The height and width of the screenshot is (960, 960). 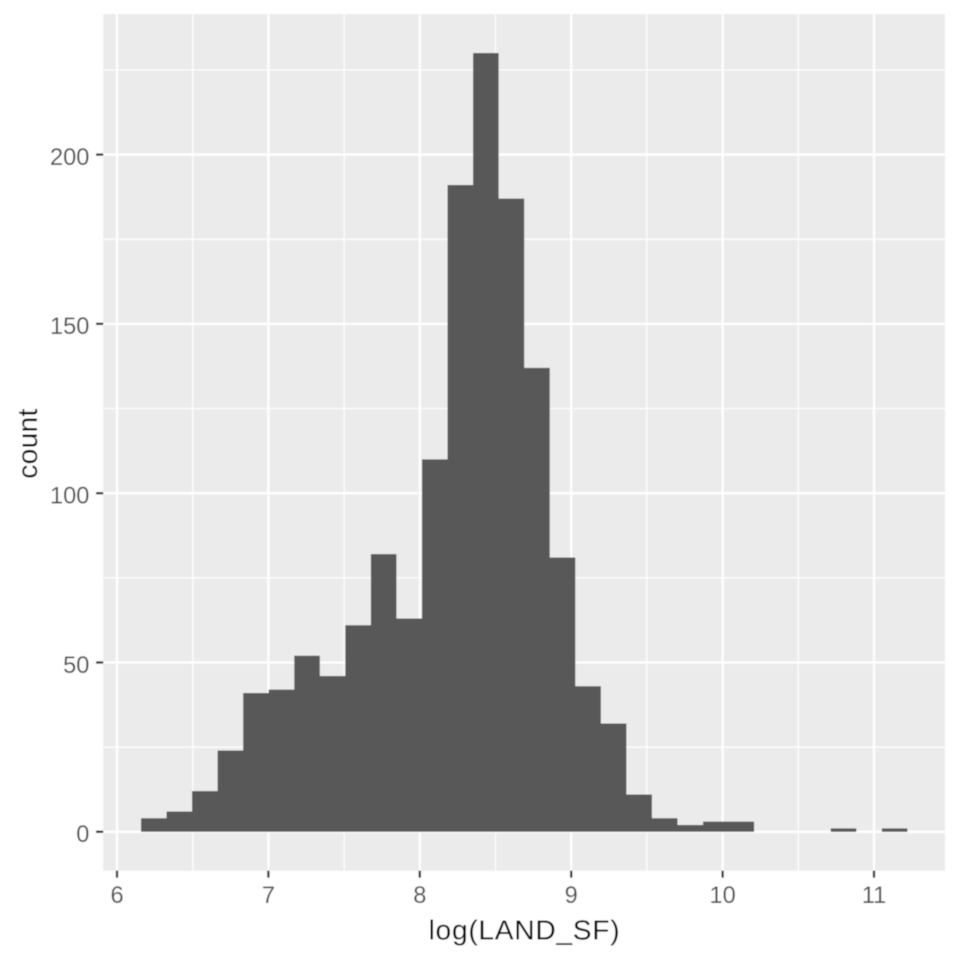 What do you see at coordinates (27, 444) in the screenshot?
I see `svg-text: count` at bounding box center [27, 444].